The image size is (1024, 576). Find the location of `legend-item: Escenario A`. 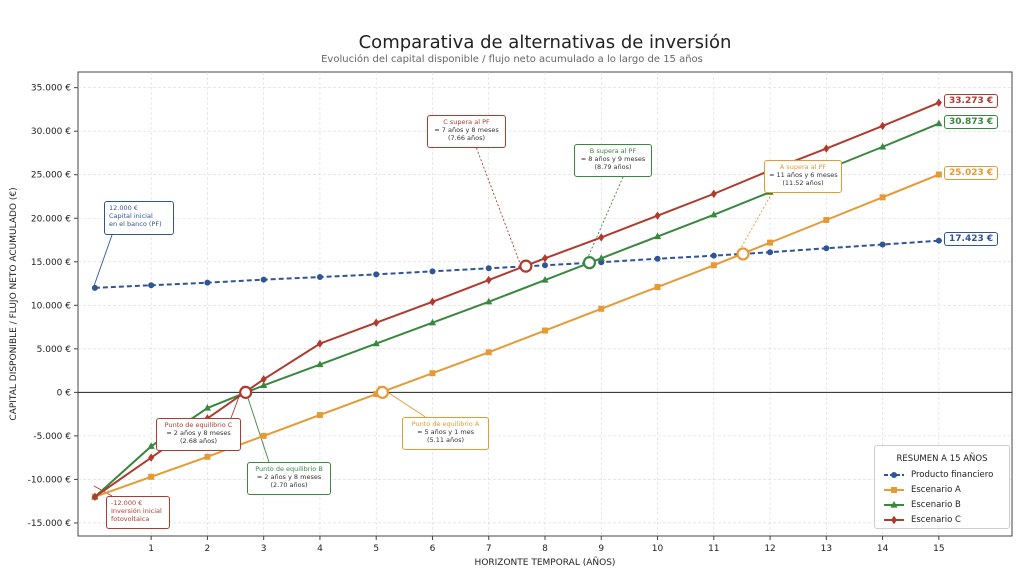

legend-item: Escenario A is located at coordinates (942, 489).